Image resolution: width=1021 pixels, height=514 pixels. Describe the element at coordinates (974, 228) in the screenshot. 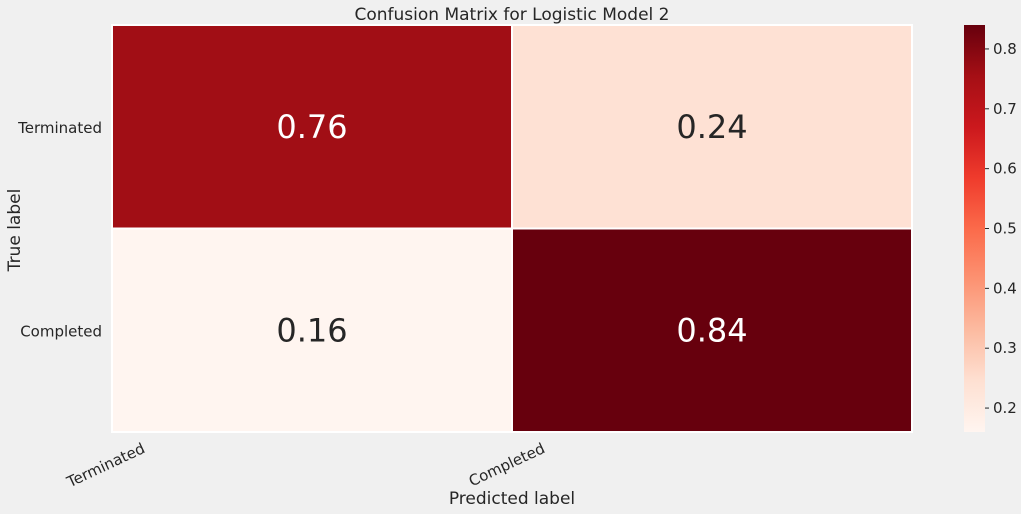

I see `colorbar` at that location.